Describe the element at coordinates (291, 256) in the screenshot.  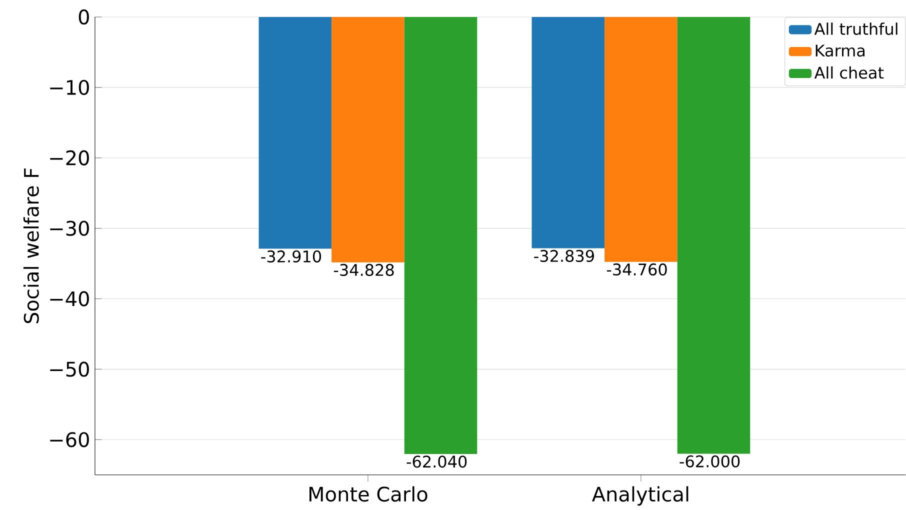
I see `data-label: -32.910` at that location.